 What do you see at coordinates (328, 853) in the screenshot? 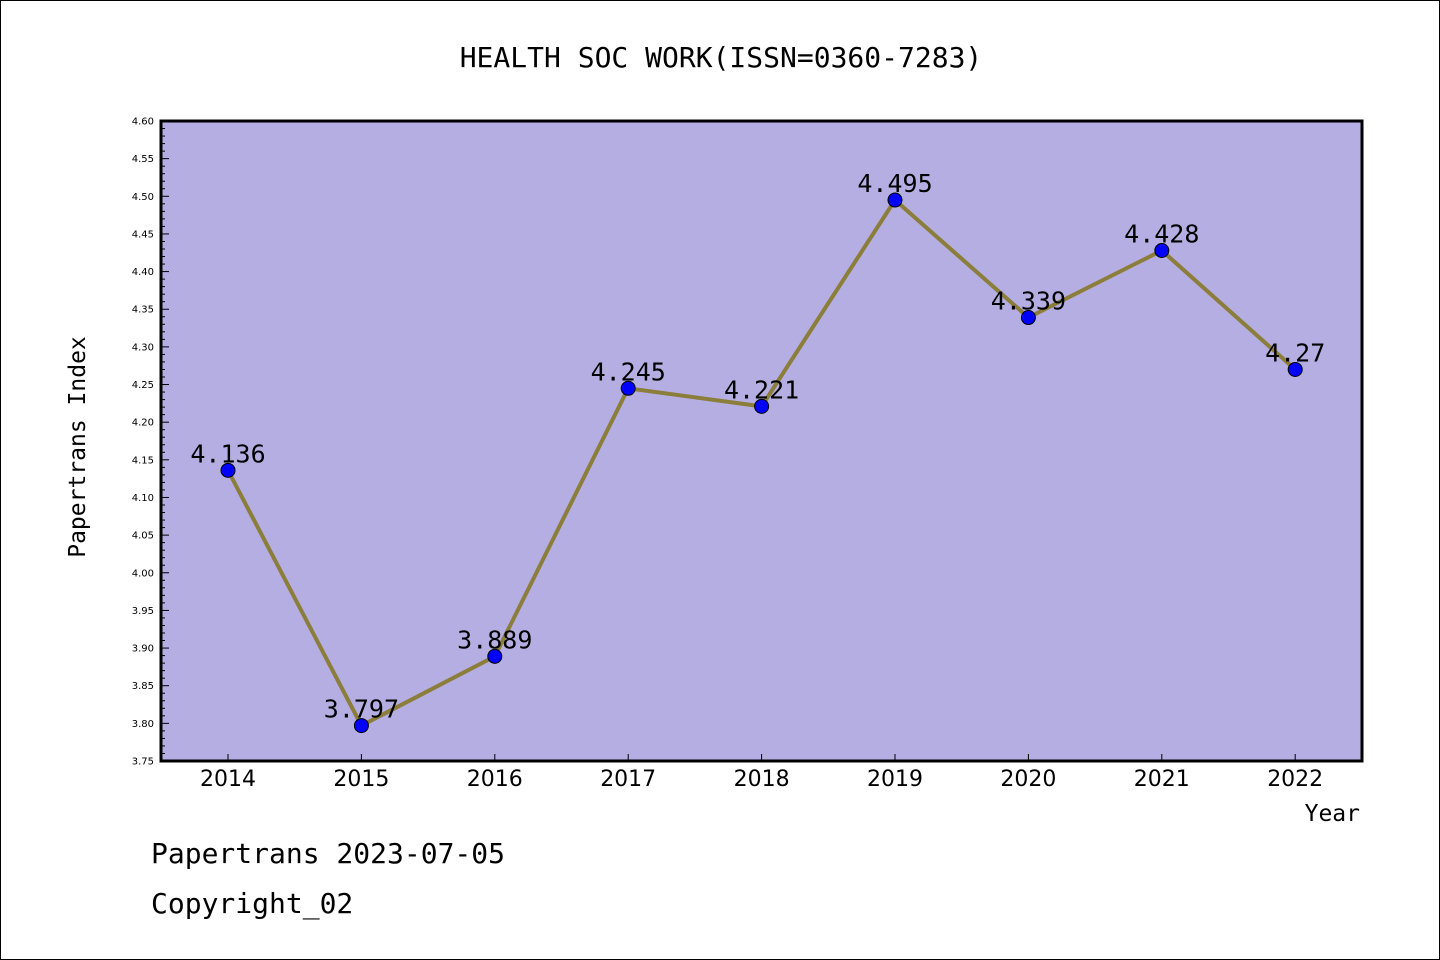
I see `footer-date: Papertrans 2023-07-05` at bounding box center [328, 853].